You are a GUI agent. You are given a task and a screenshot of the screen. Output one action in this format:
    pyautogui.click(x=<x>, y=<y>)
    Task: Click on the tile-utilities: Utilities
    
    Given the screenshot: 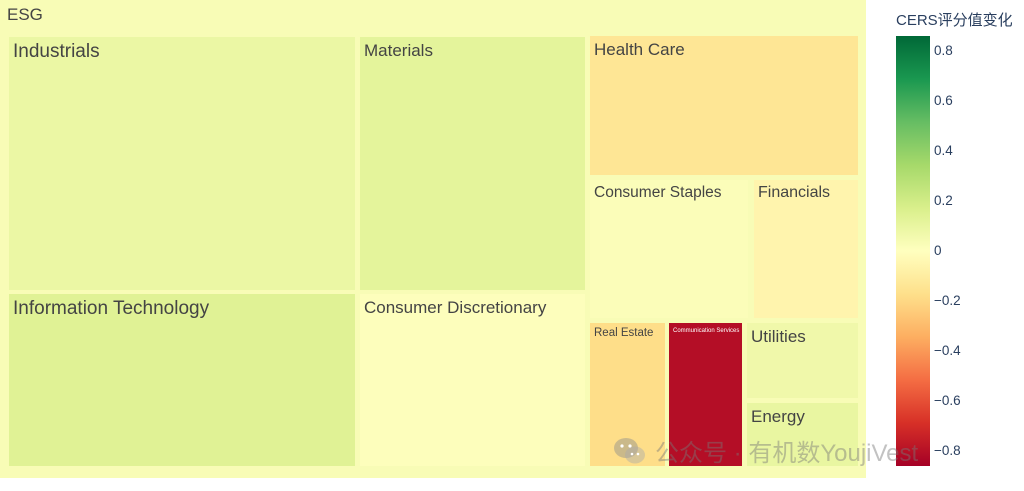 What is the action you would take?
    pyautogui.click(x=802, y=360)
    